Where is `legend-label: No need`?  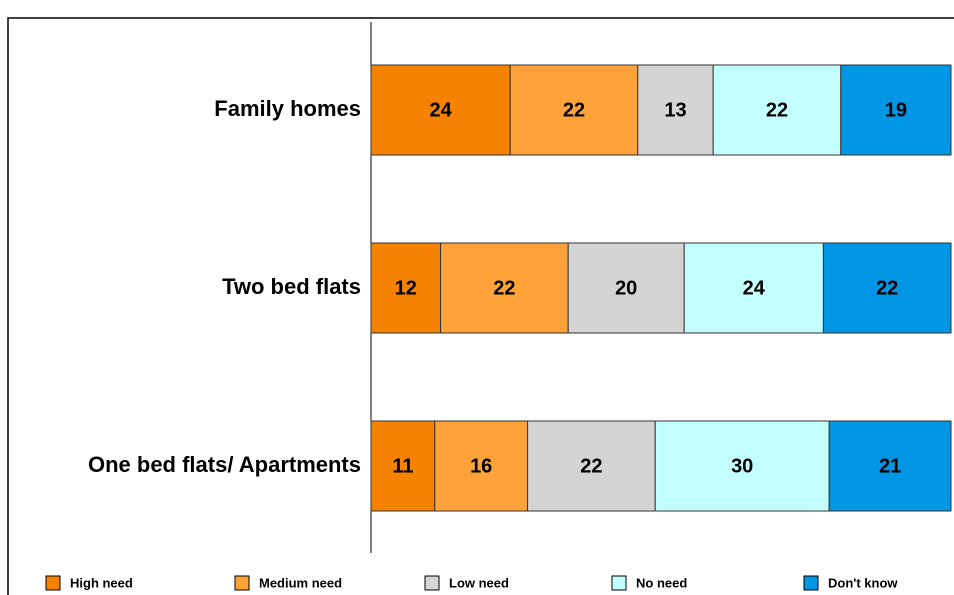
legend-label: No need is located at coordinates (661, 582).